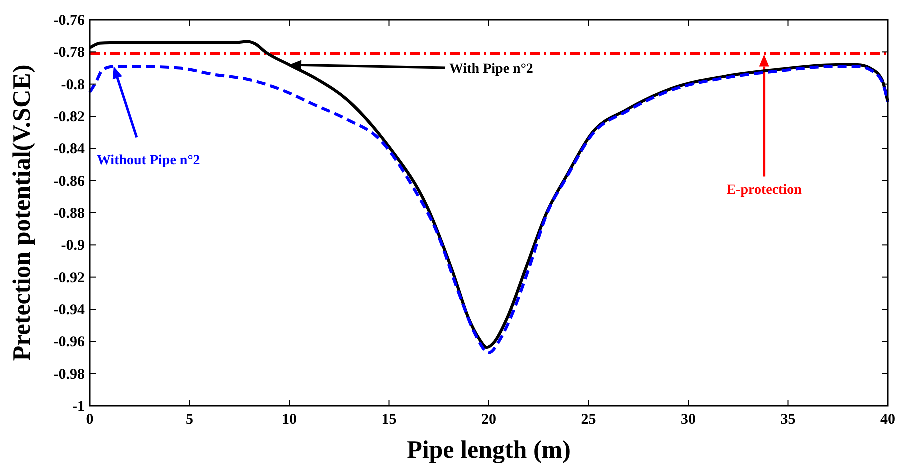 Image resolution: width=898 pixels, height=467 pixels. Describe the element at coordinates (70, 310) in the screenshot. I see `y-tick-label: -0.94` at that location.